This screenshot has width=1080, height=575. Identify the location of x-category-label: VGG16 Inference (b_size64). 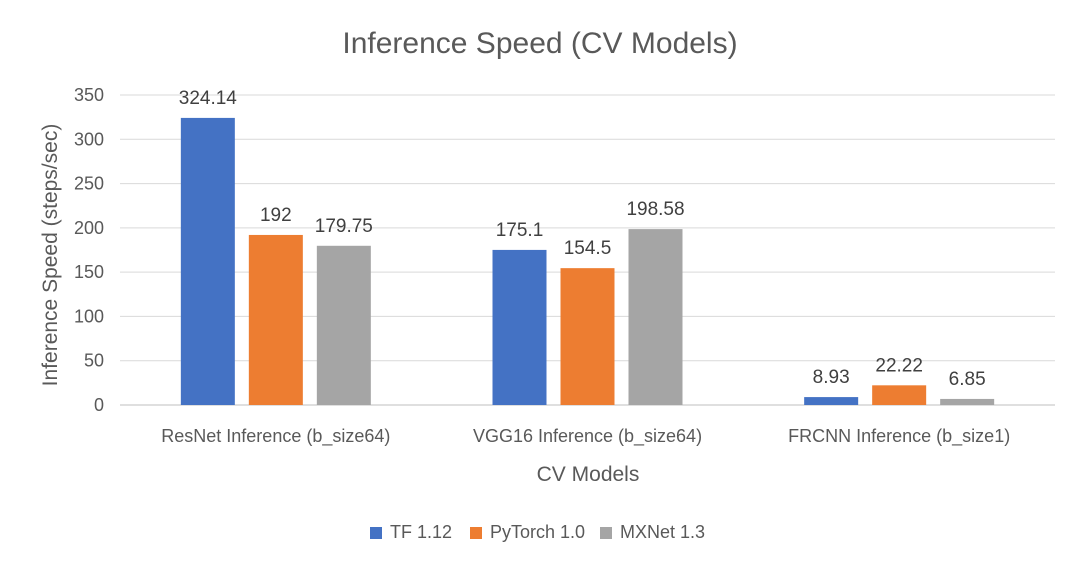
(587, 436).